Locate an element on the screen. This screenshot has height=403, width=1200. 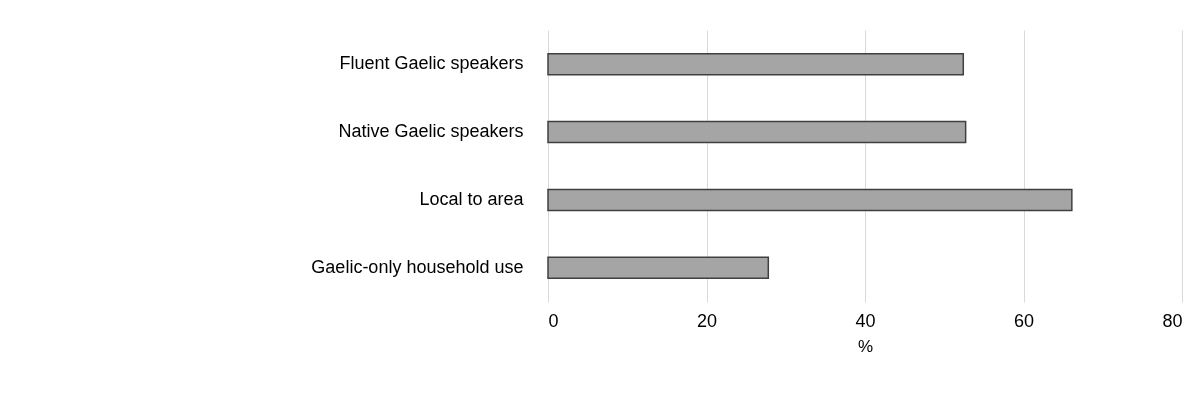
x-tick-label: 80 is located at coordinates (1172, 320).